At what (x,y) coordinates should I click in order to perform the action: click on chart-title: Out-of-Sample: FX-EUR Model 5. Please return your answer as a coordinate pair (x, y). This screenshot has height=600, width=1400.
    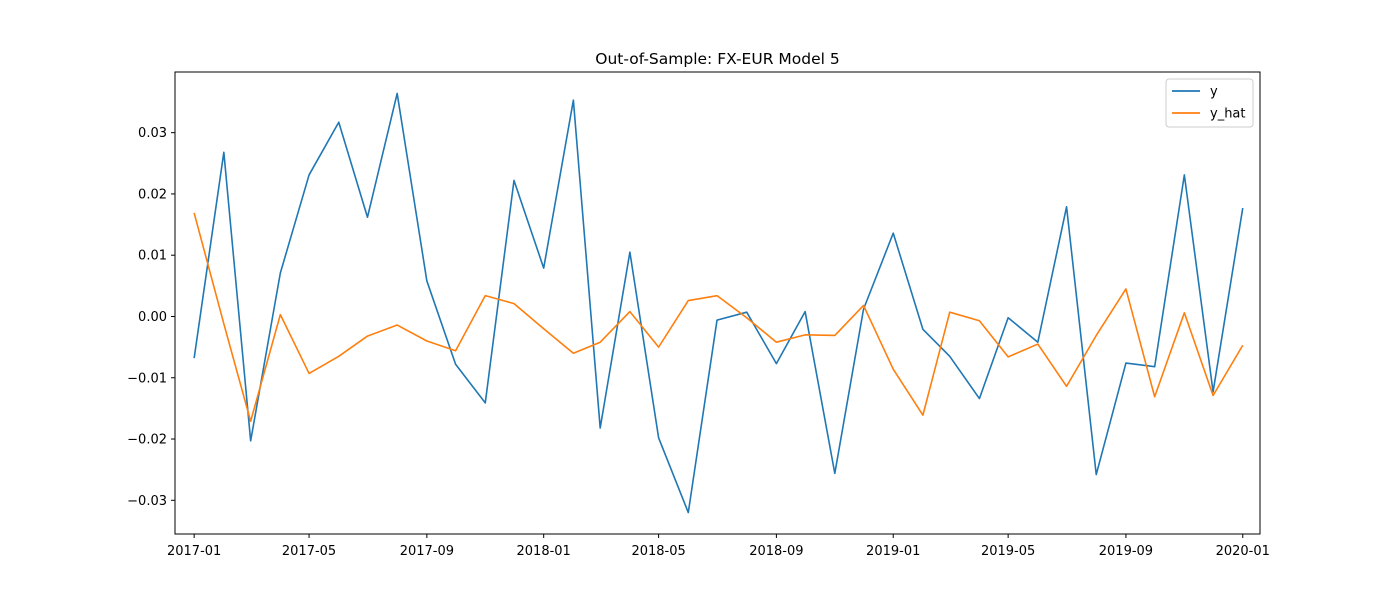
    Looking at the image, I should click on (717, 59).